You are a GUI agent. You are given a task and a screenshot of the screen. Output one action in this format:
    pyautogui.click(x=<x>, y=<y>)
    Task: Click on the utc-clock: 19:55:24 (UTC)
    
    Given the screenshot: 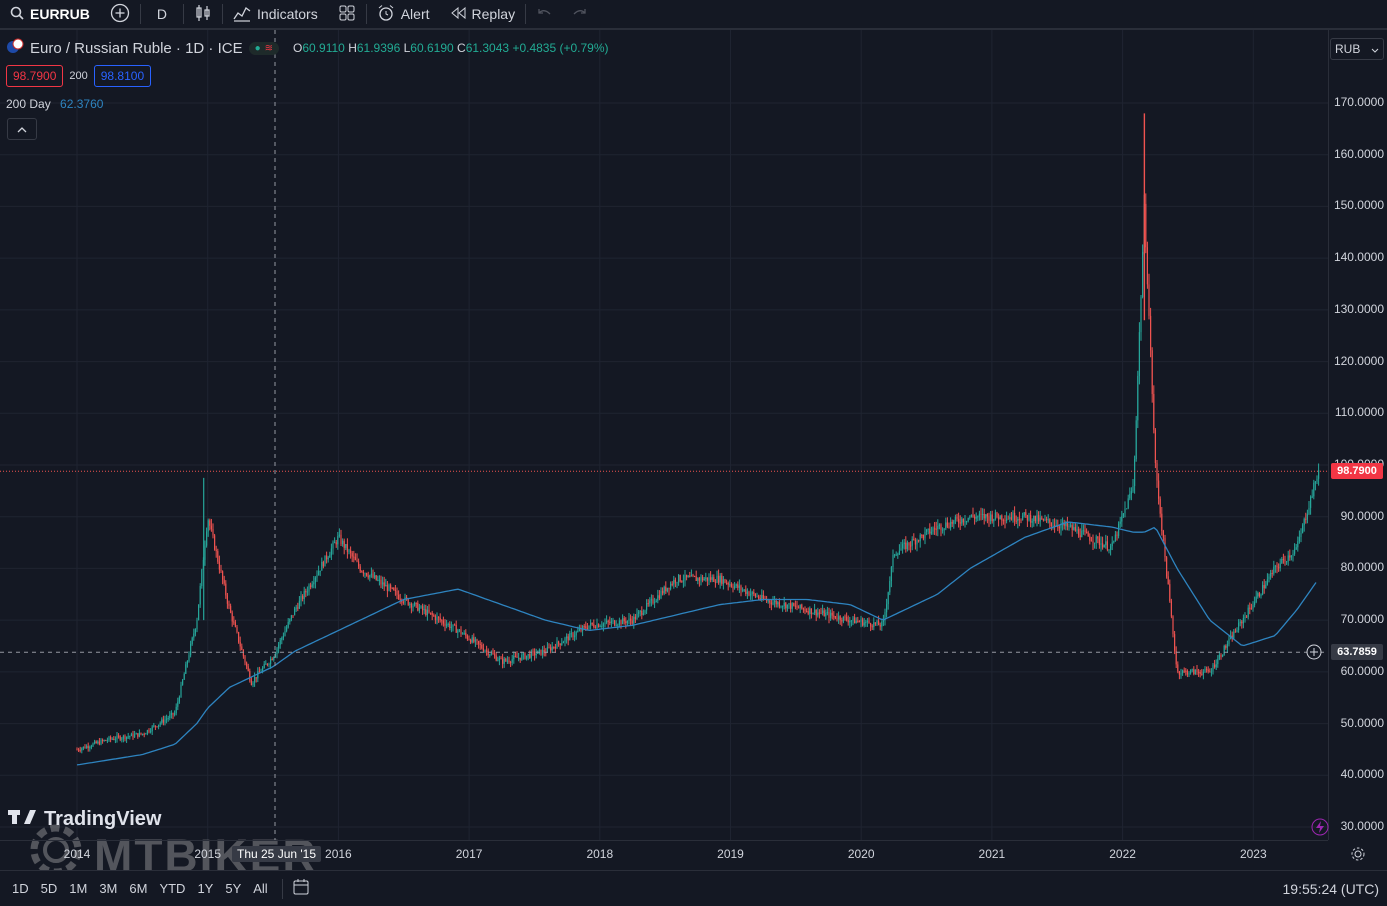 What is the action you would take?
    pyautogui.click(x=1330, y=888)
    